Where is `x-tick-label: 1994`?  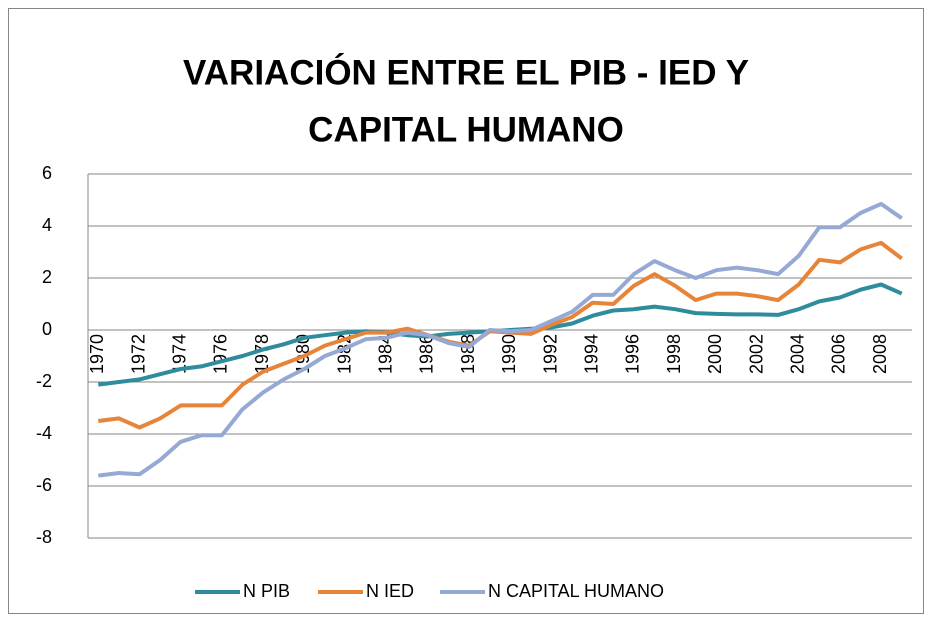
x-tick-label: 1994 is located at coordinates (591, 354).